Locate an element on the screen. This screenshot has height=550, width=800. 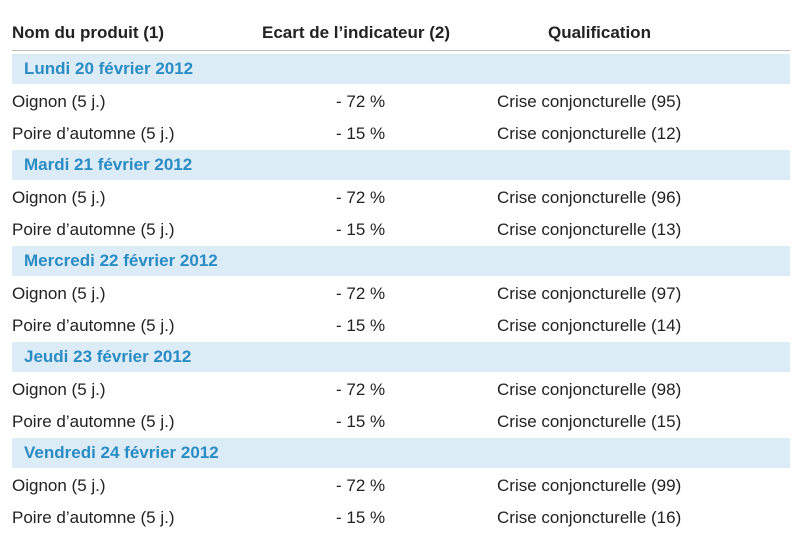
column-header: Nom du produit (1) is located at coordinates (88, 32).